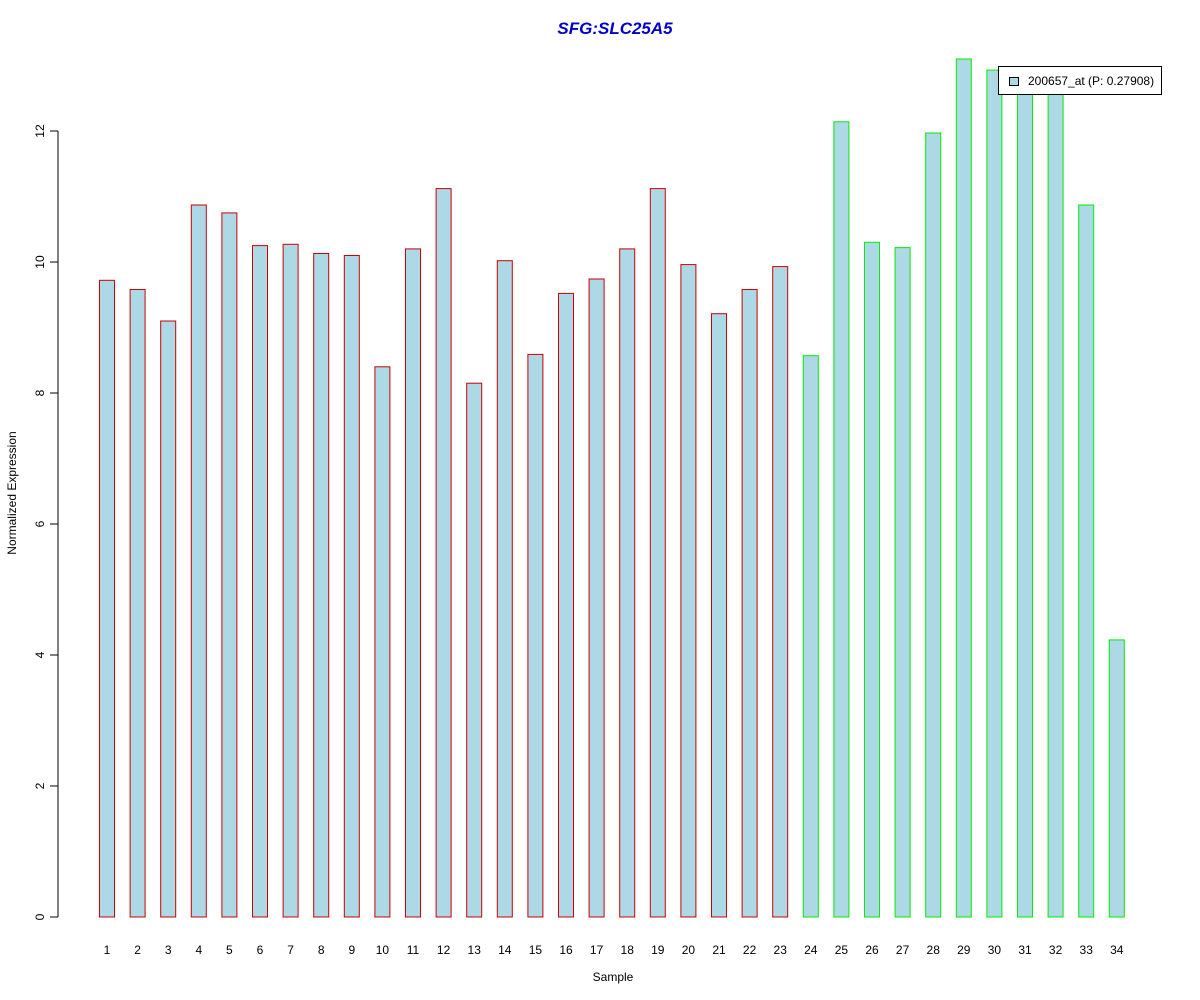 The image size is (1200, 1000). I want to click on x-axis-tick-label: 26, so click(872, 950).